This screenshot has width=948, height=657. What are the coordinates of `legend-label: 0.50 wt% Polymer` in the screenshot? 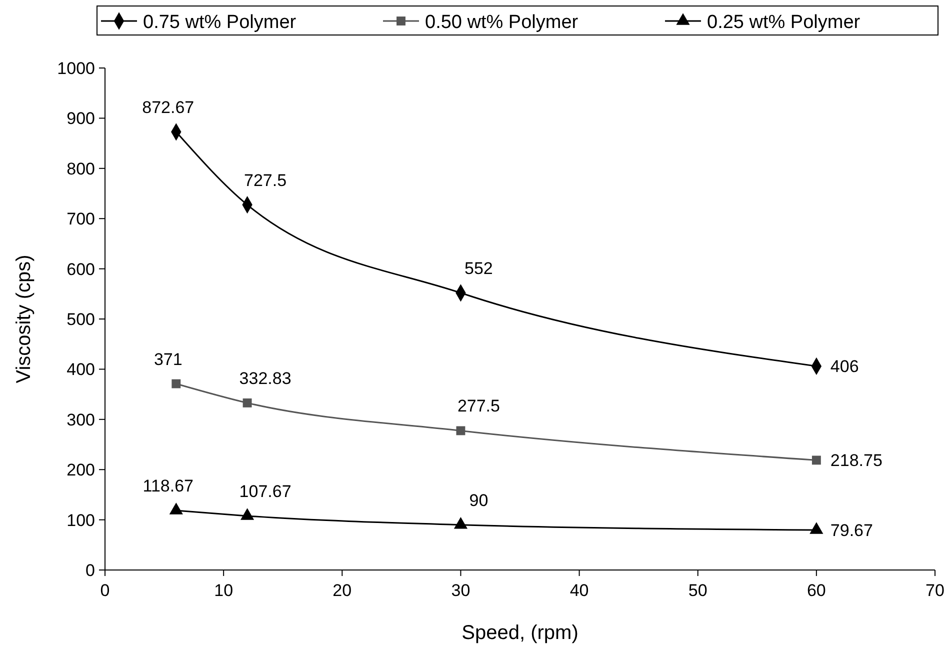 It's located at (502, 22).